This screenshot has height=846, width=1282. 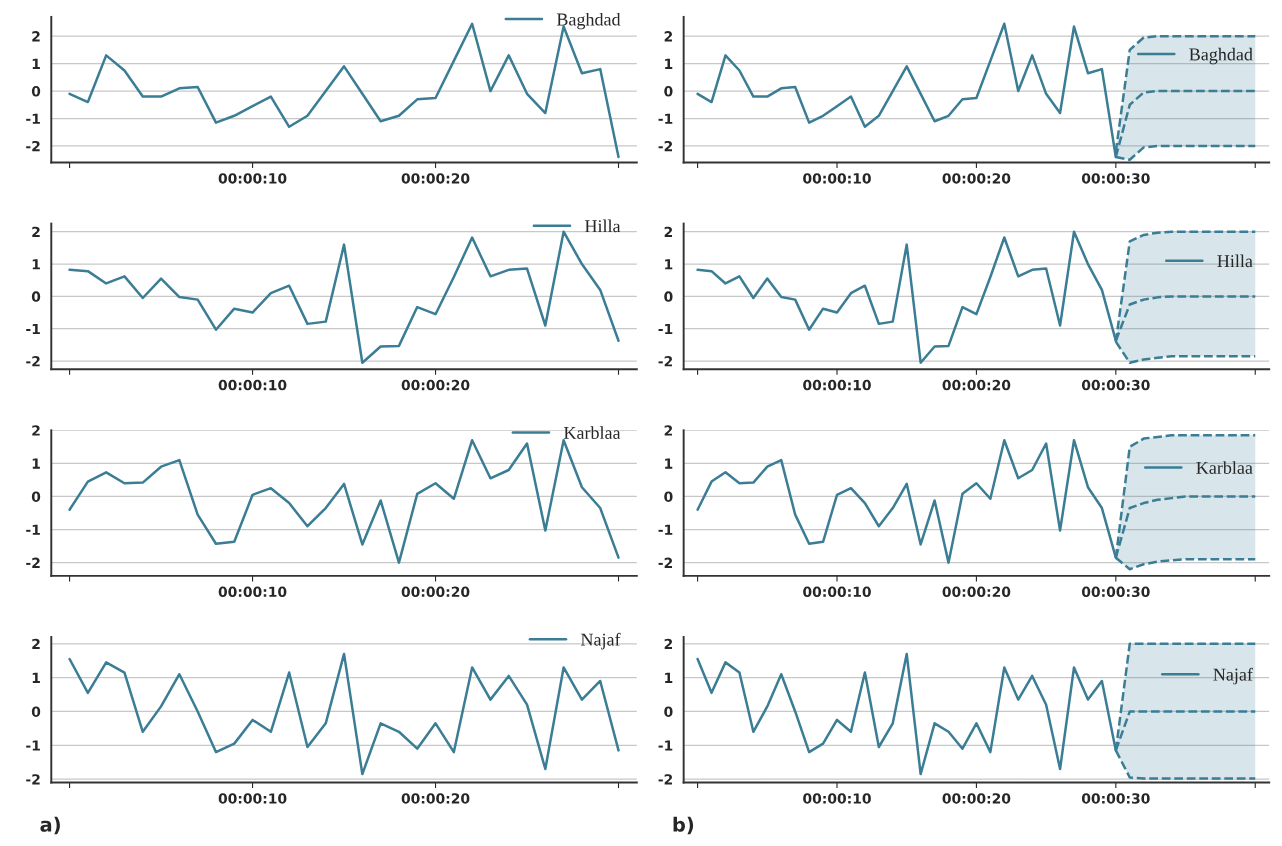 What do you see at coordinates (683, 825) in the screenshot?
I see `text: b)` at bounding box center [683, 825].